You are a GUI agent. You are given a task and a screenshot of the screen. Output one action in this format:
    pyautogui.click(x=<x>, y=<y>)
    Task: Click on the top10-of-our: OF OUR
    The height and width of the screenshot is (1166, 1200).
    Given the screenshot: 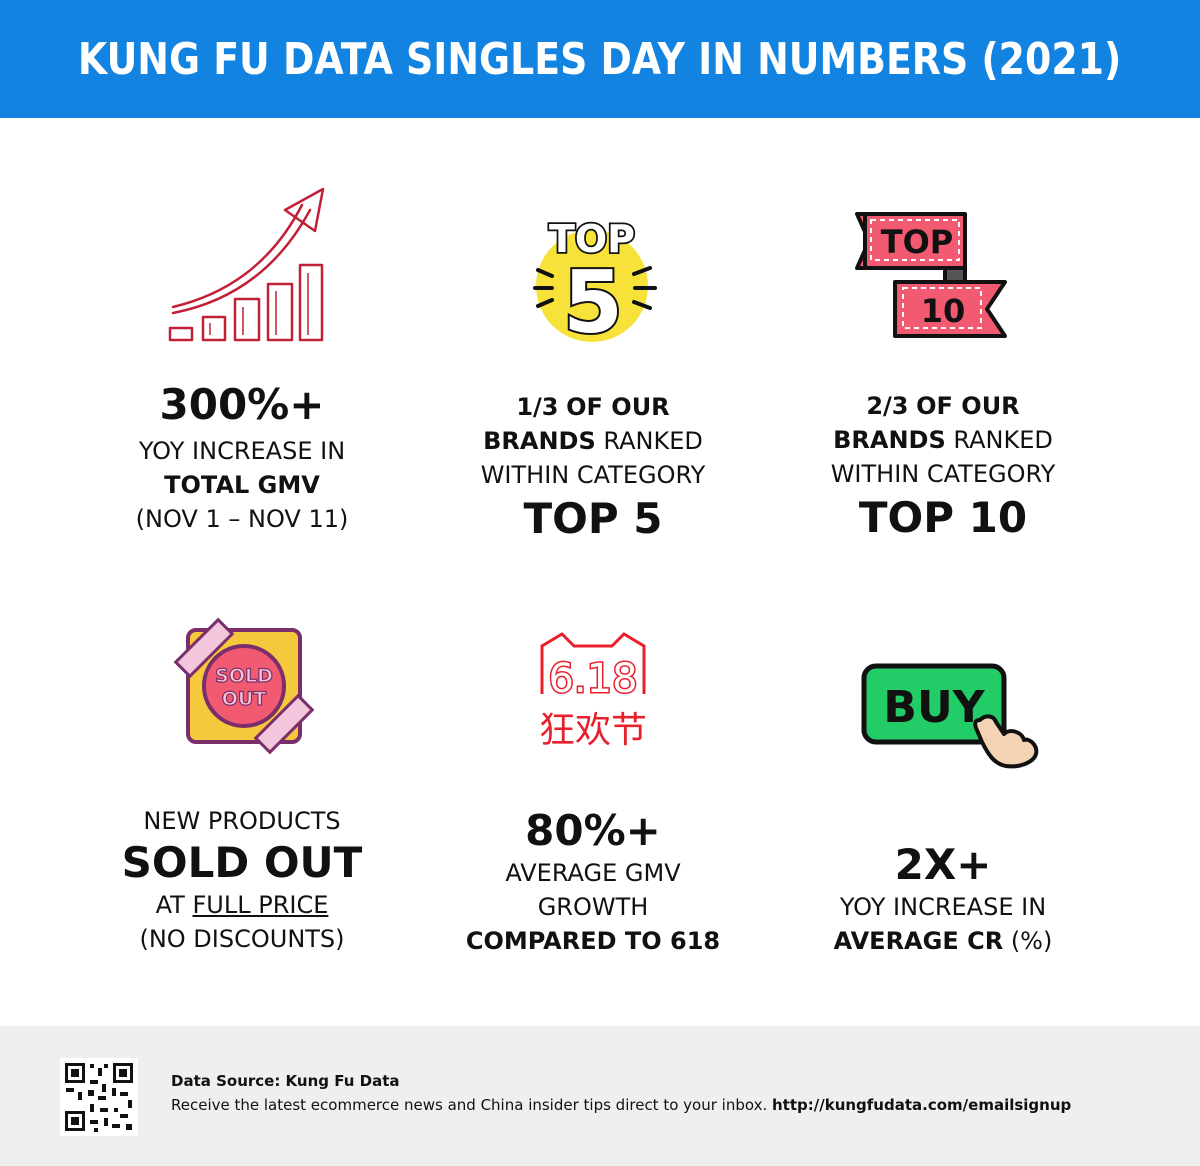 What is the action you would take?
    pyautogui.click(x=968, y=406)
    